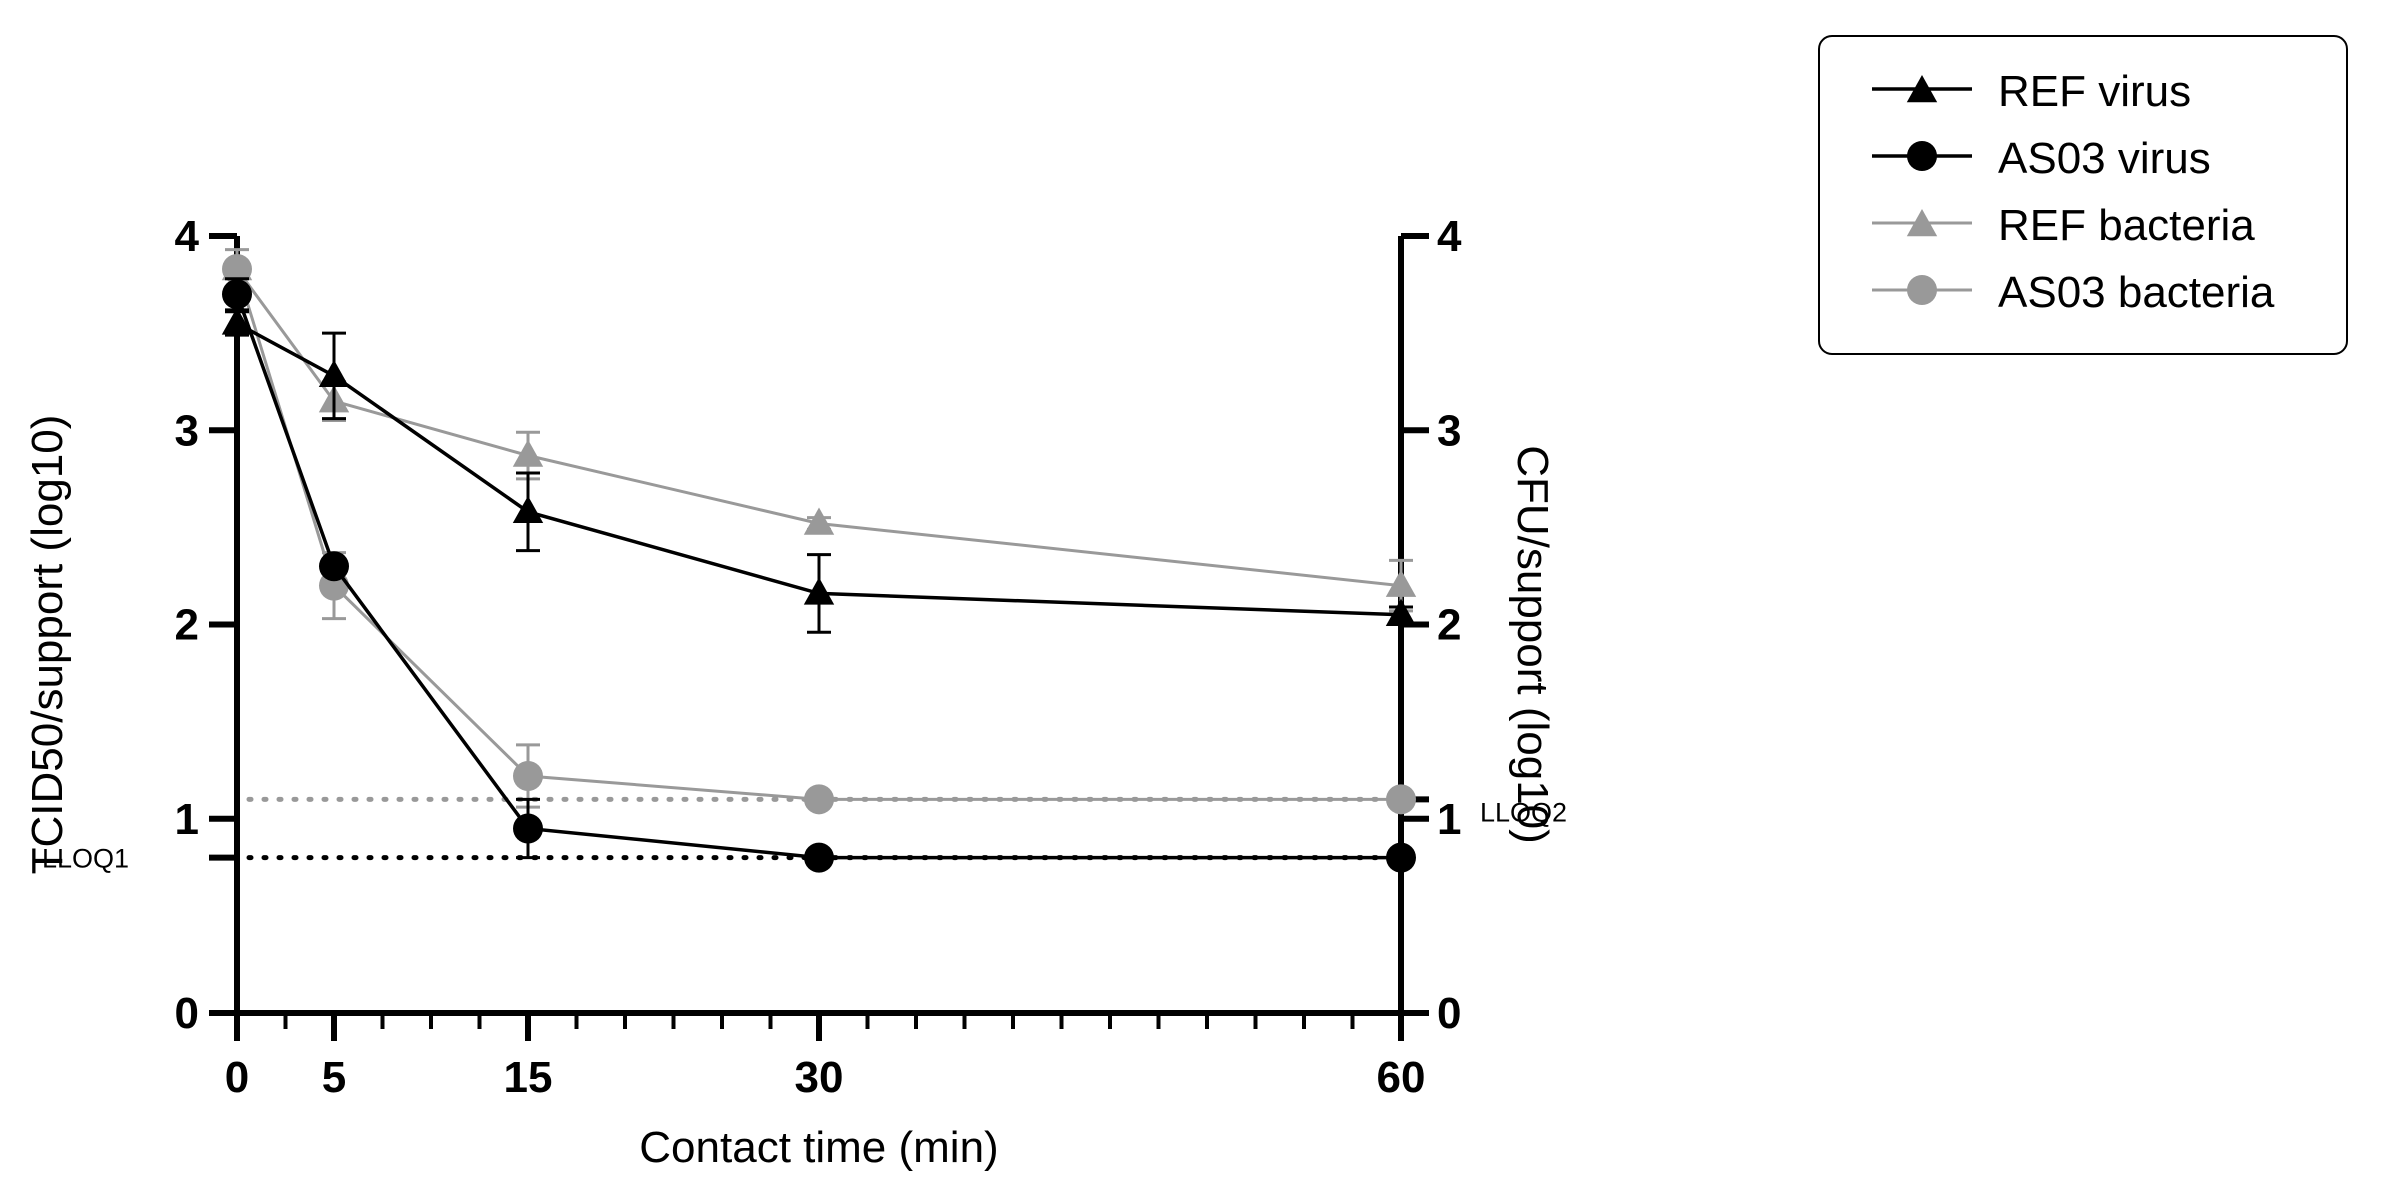 The width and height of the screenshot is (2405, 1187). Describe the element at coordinates (2126, 225) in the screenshot. I see `legend-label: REF bacteria` at that location.